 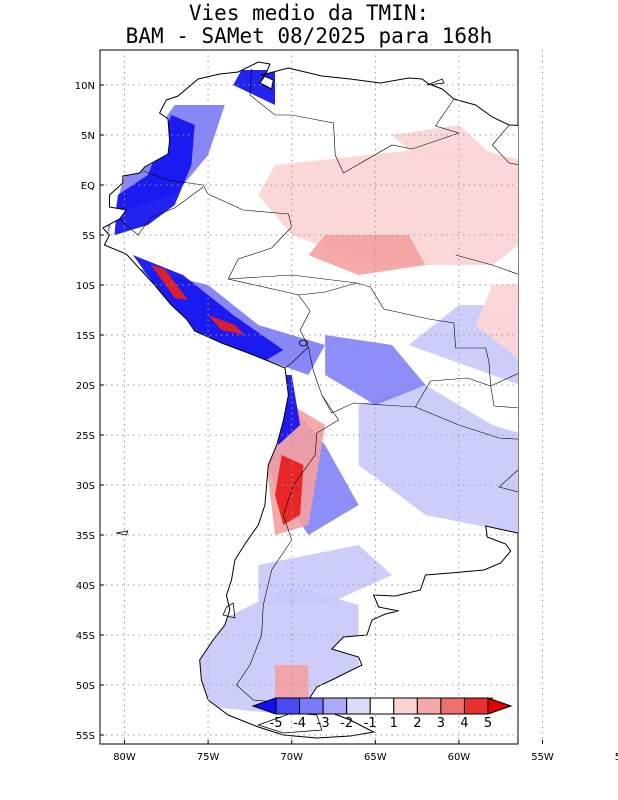 What do you see at coordinates (85, 536) in the screenshot?
I see `lat-tick-label: 35S` at bounding box center [85, 536].